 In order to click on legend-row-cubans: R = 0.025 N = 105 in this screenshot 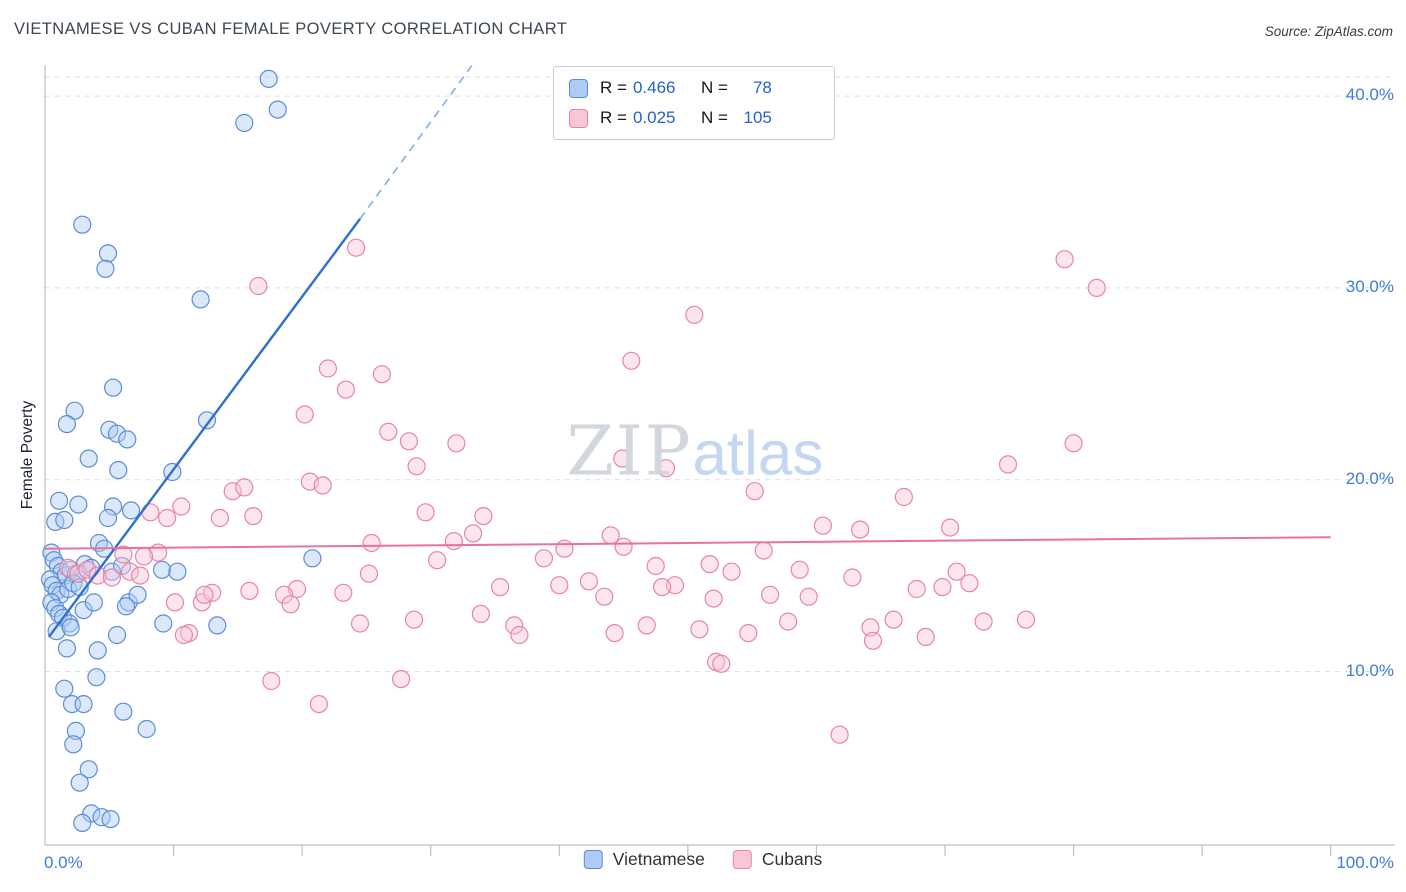, I will do `click(694, 118)`.